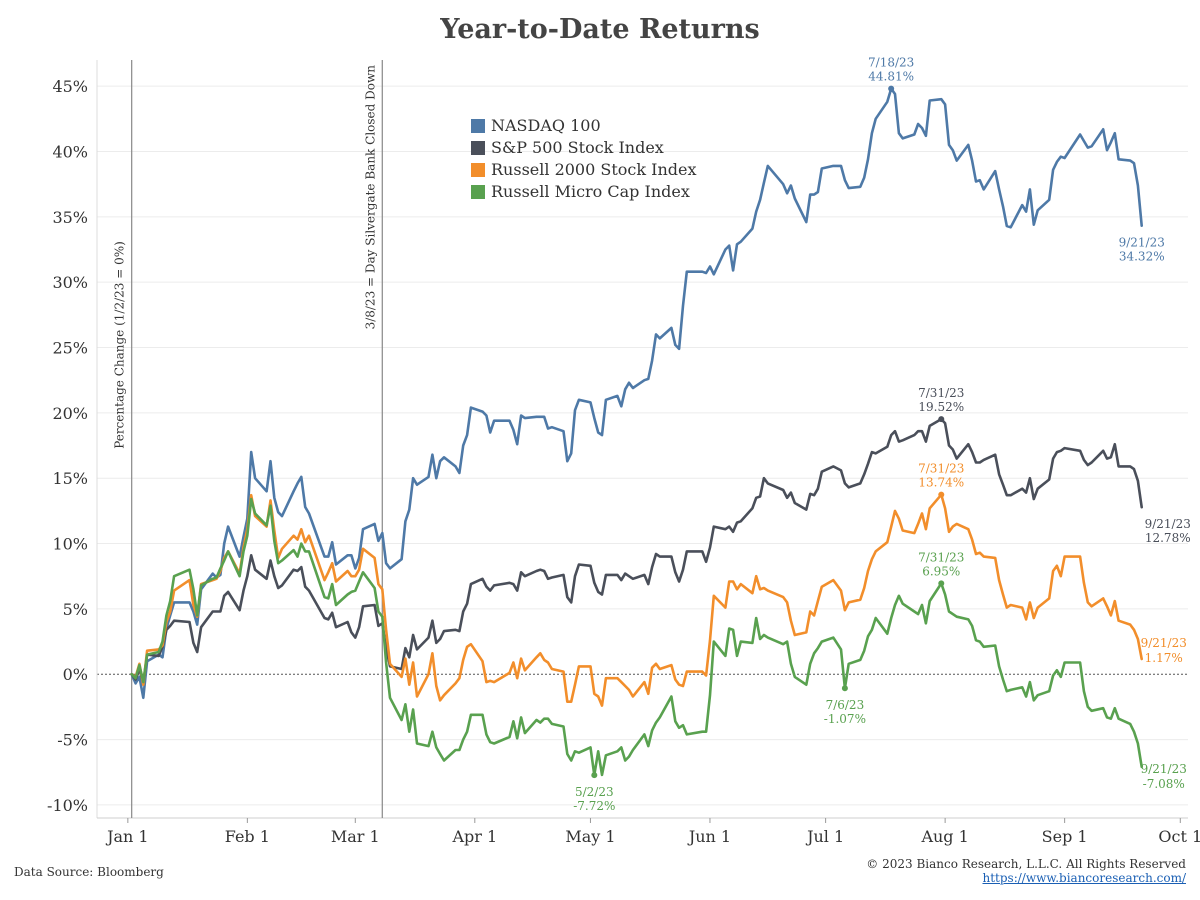  I want to click on annotation-value: 1.17%, so click(1164, 658).